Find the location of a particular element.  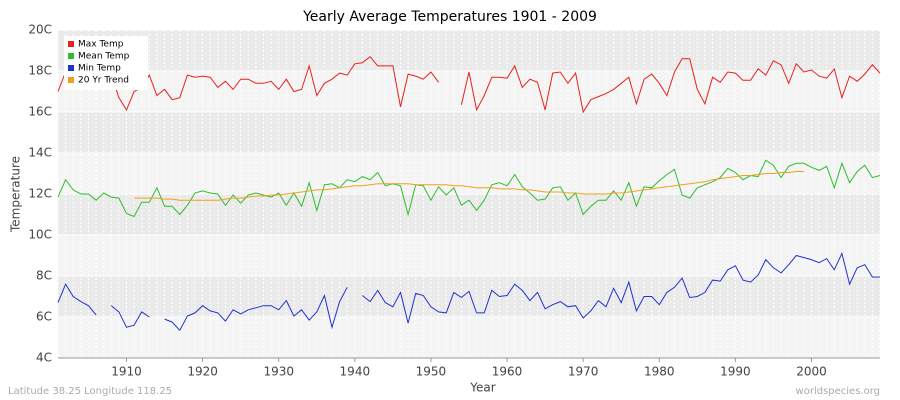

y-tick-label: 10C is located at coordinates (40, 235).